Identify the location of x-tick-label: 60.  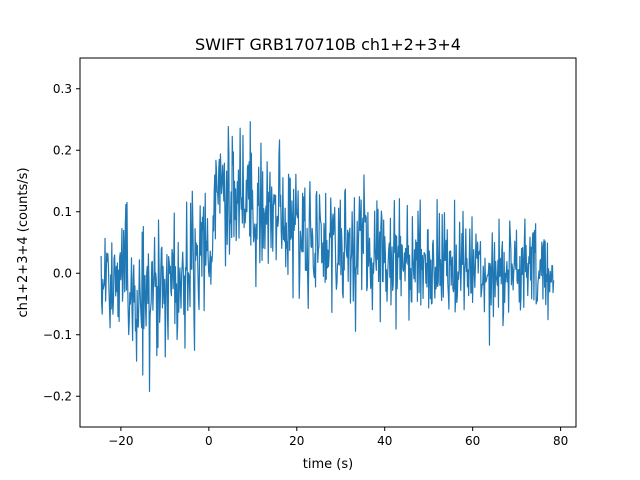
(472, 441).